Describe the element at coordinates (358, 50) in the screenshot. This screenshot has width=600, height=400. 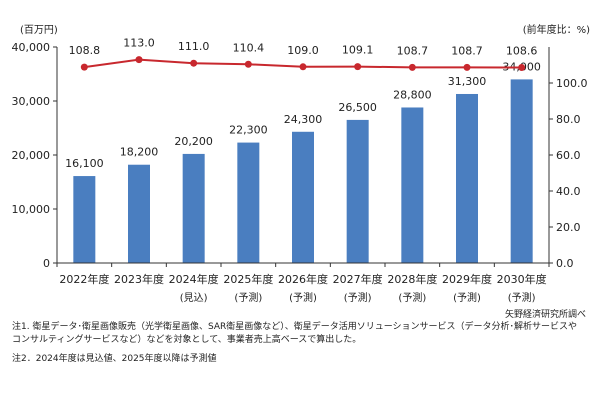
I see `line-value-label: 109.1` at that location.